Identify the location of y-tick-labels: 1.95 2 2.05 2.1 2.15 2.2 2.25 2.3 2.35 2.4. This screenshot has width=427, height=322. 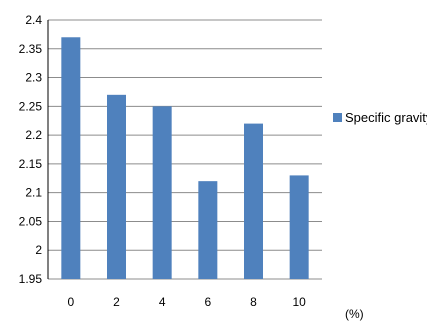
(31, 149).